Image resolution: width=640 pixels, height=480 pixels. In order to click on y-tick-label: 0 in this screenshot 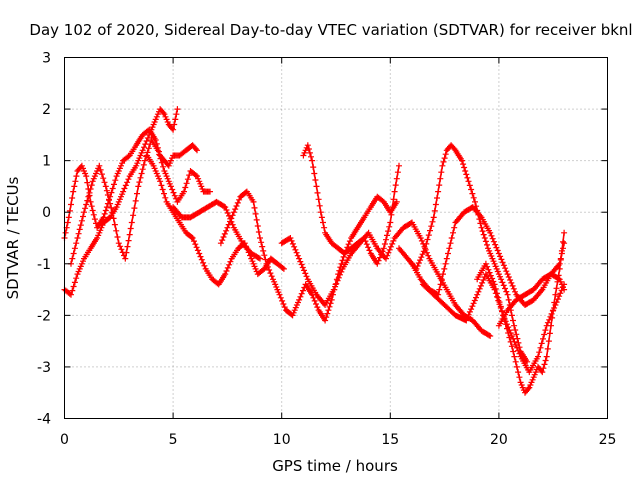, I will do `click(46, 213)`.